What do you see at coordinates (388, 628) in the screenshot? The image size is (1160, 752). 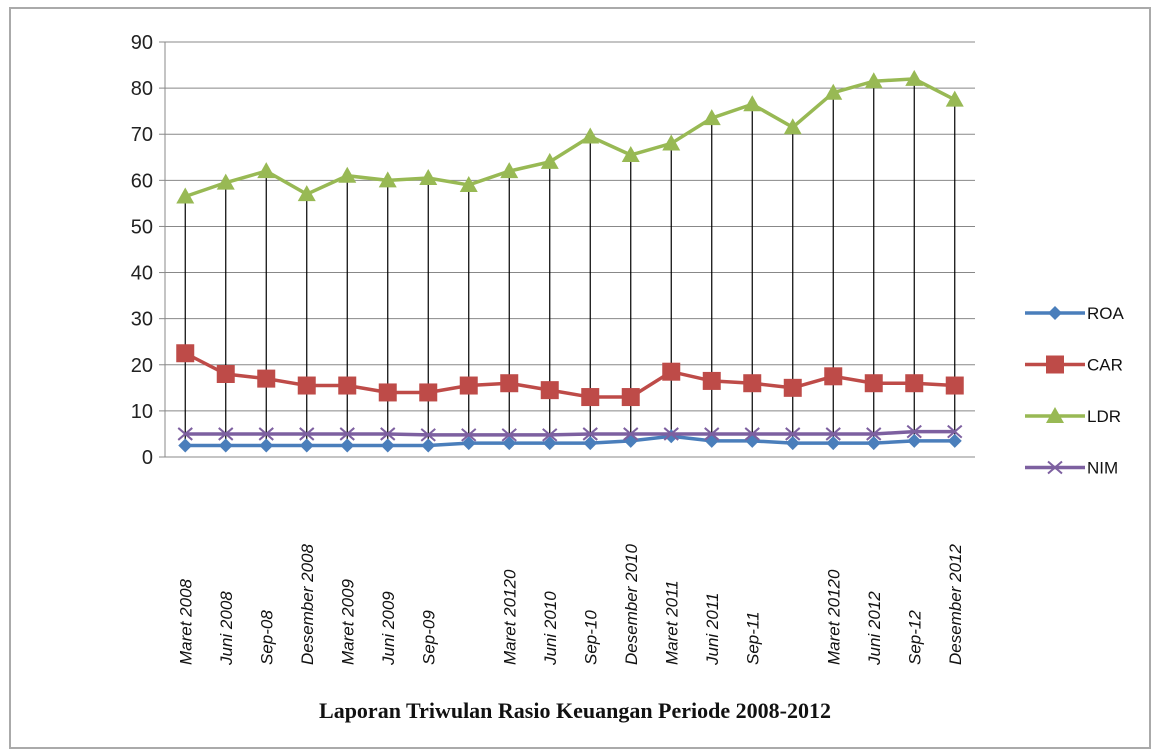 I see `x-tick-label: Juni 2009` at bounding box center [388, 628].